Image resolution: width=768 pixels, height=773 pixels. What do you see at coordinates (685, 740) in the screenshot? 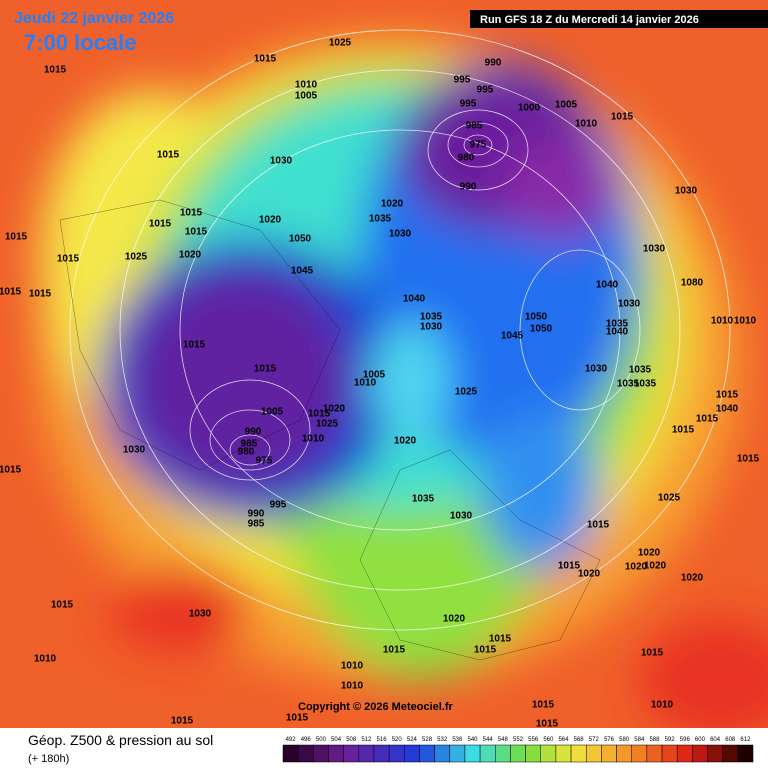
I see `scale-label: 596` at bounding box center [685, 740].